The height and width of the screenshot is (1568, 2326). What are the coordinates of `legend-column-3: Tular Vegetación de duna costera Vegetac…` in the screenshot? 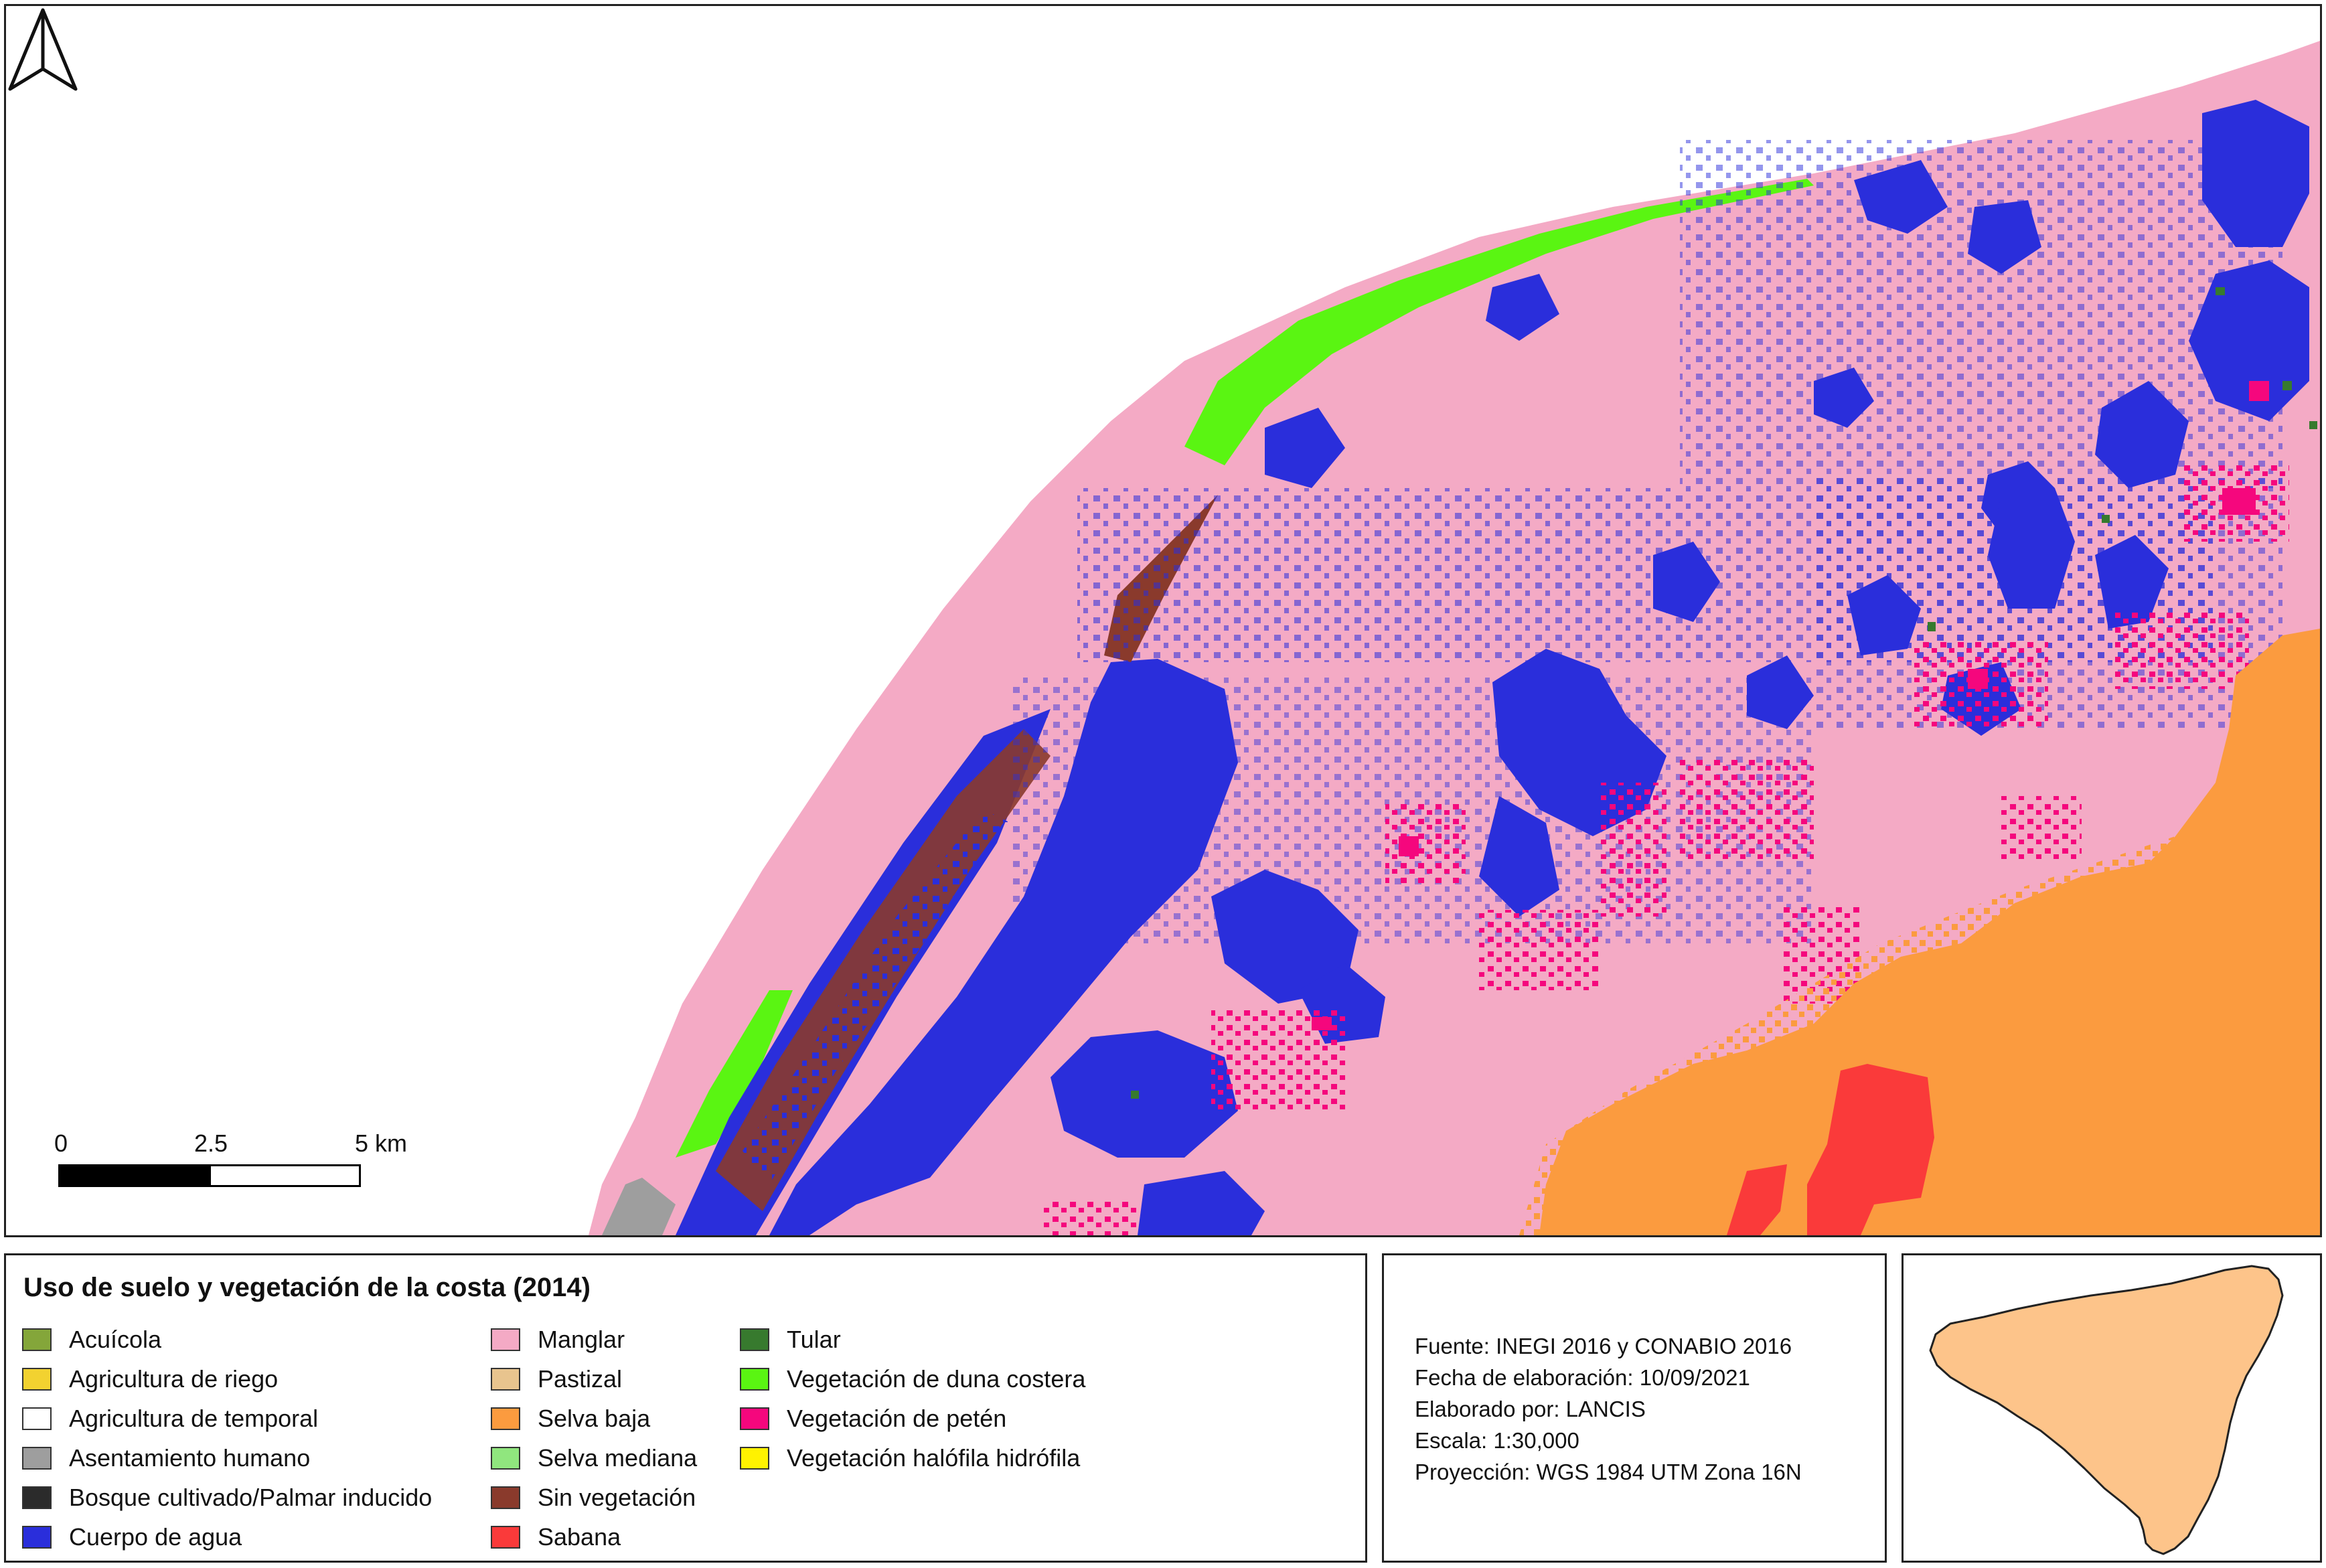 It's located at (912, 1399).